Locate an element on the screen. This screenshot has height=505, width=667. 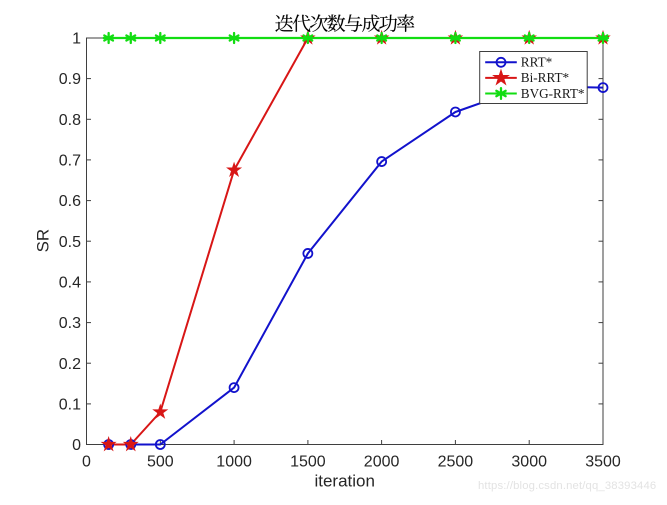
svg-text: RRT* is located at coordinates (536, 62).